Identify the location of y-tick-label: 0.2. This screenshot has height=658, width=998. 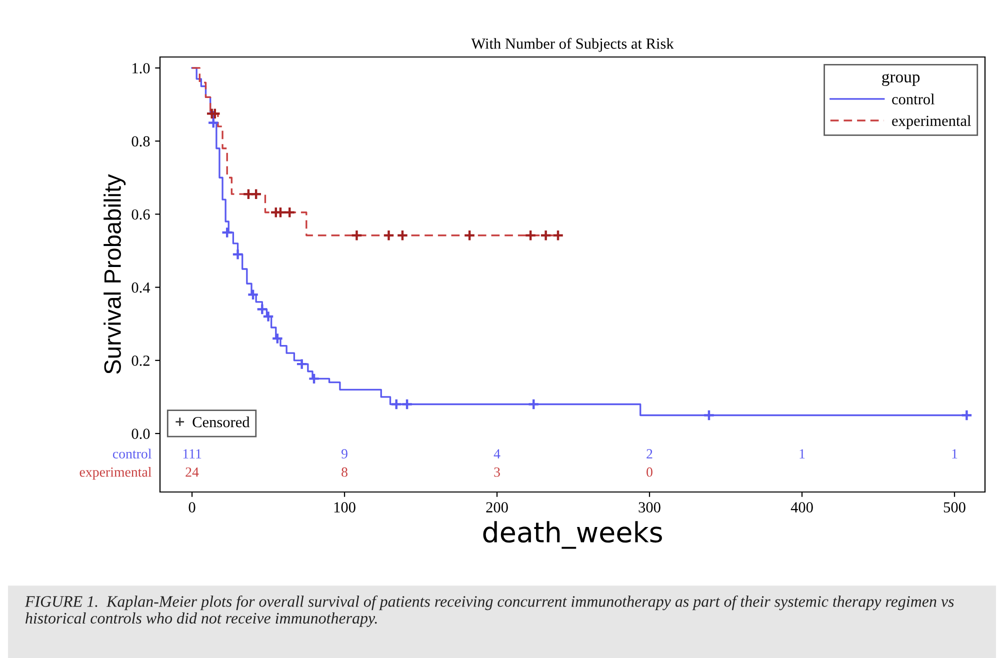
(141, 361).